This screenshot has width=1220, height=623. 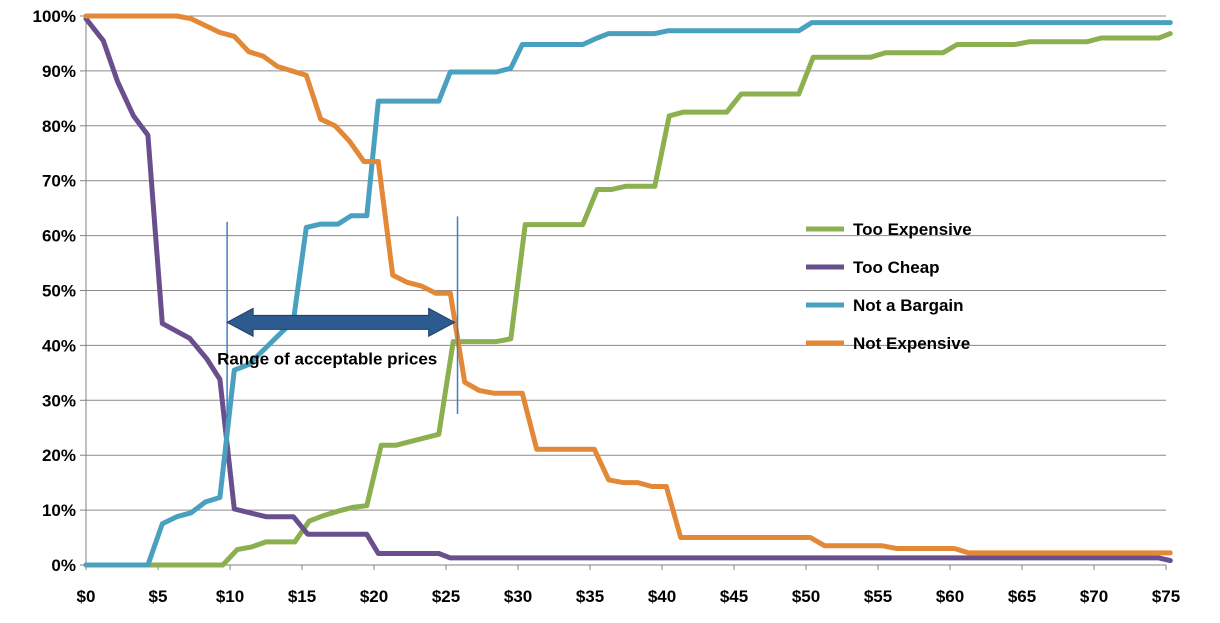 What do you see at coordinates (1094, 596) in the screenshot?
I see `x-tick-label: $70` at bounding box center [1094, 596].